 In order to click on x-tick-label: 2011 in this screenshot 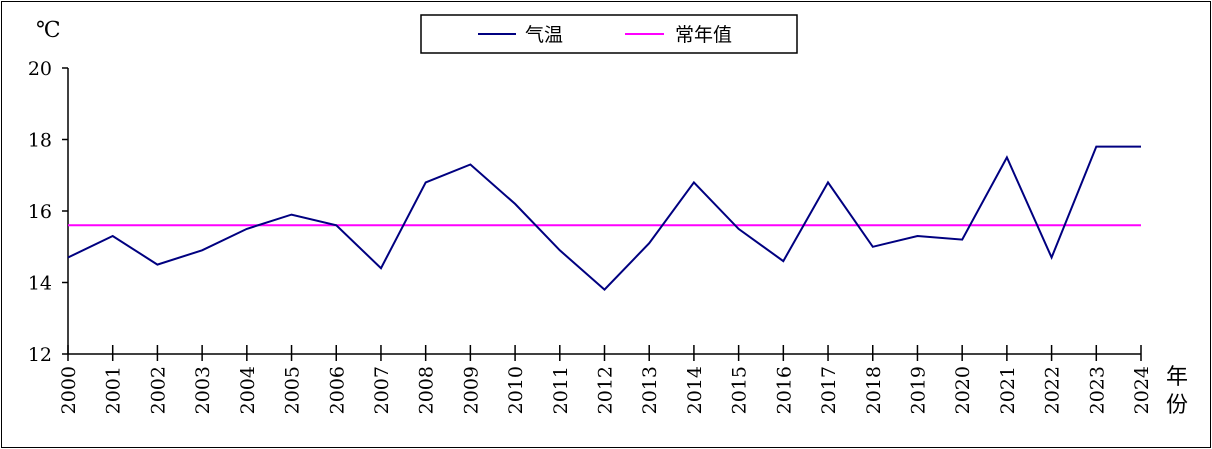, I will do `click(561, 390)`.